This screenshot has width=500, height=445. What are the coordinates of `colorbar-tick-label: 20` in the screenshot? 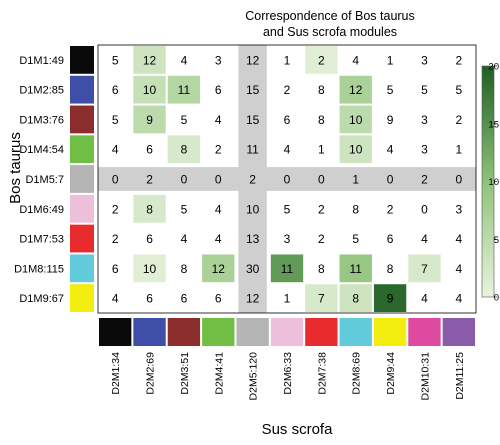 It's located at (493, 67).